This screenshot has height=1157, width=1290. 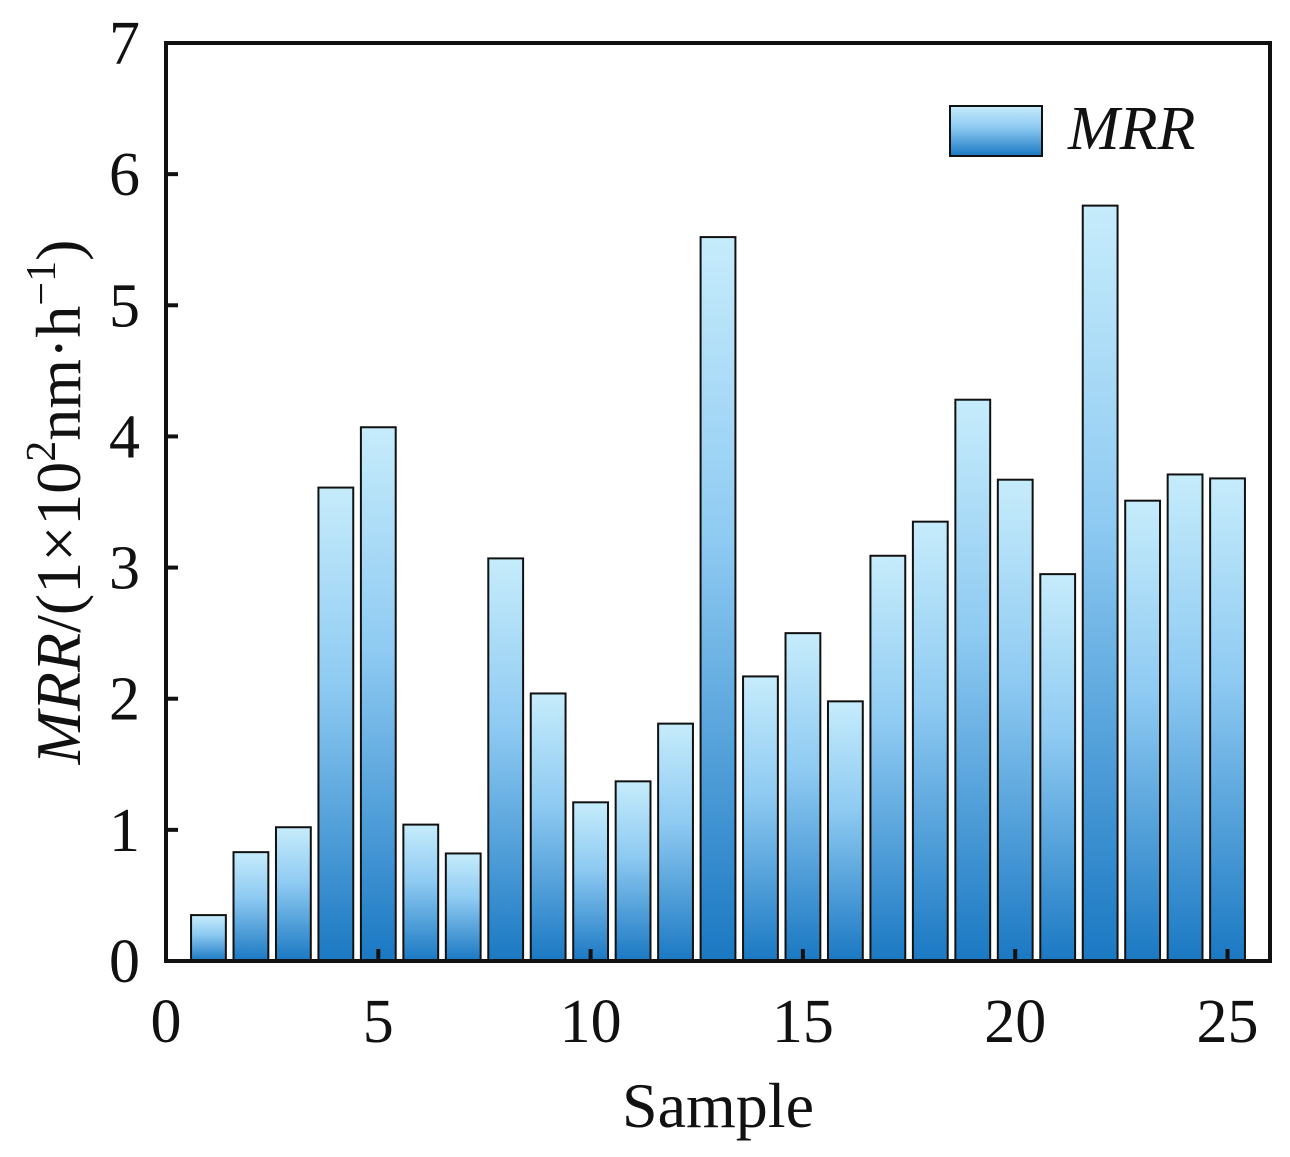 I want to click on y-tick-label-4: 4, so click(x=124, y=437).